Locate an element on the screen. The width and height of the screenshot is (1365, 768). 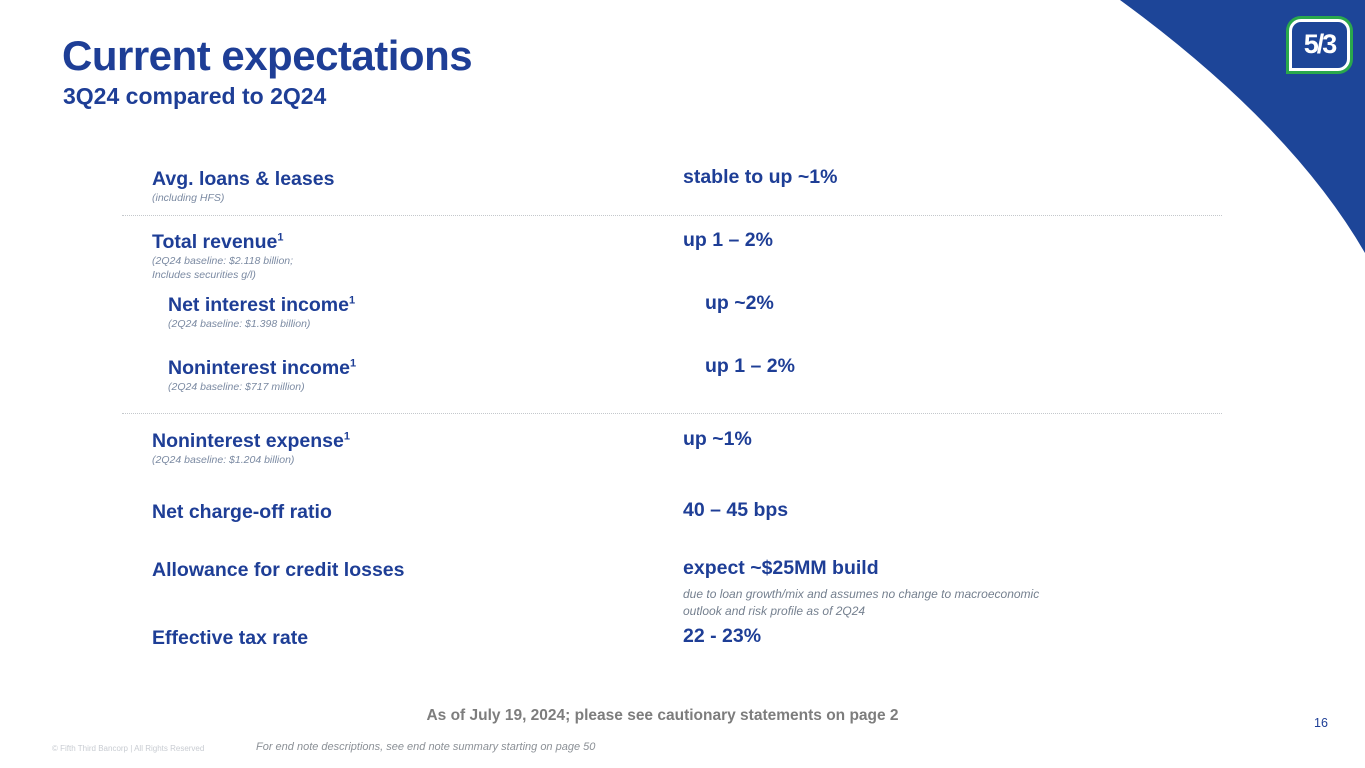
page-subtitle: 3Q24 compared to 2Q24 is located at coordinates (195, 96).